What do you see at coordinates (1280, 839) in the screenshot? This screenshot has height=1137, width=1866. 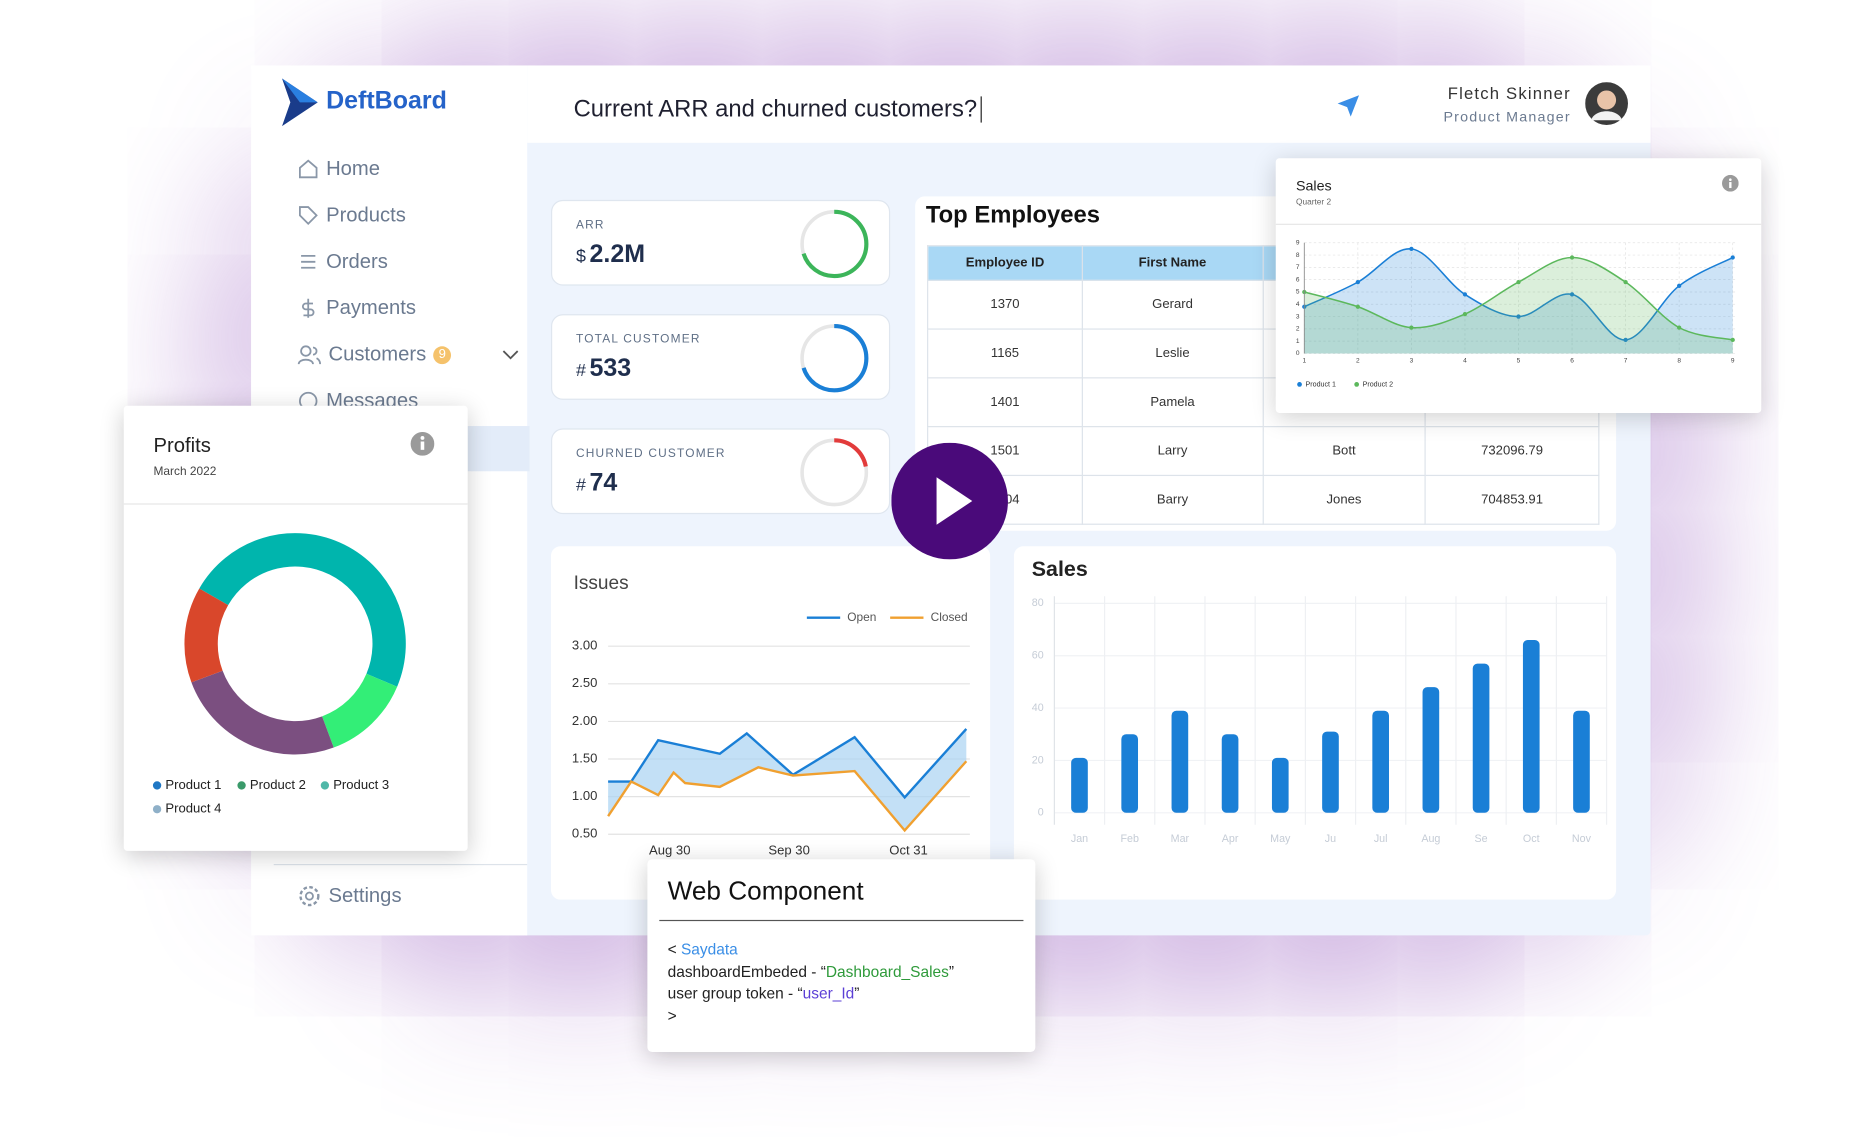 I see `x-tick-label: May` at bounding box center [1280, 839].